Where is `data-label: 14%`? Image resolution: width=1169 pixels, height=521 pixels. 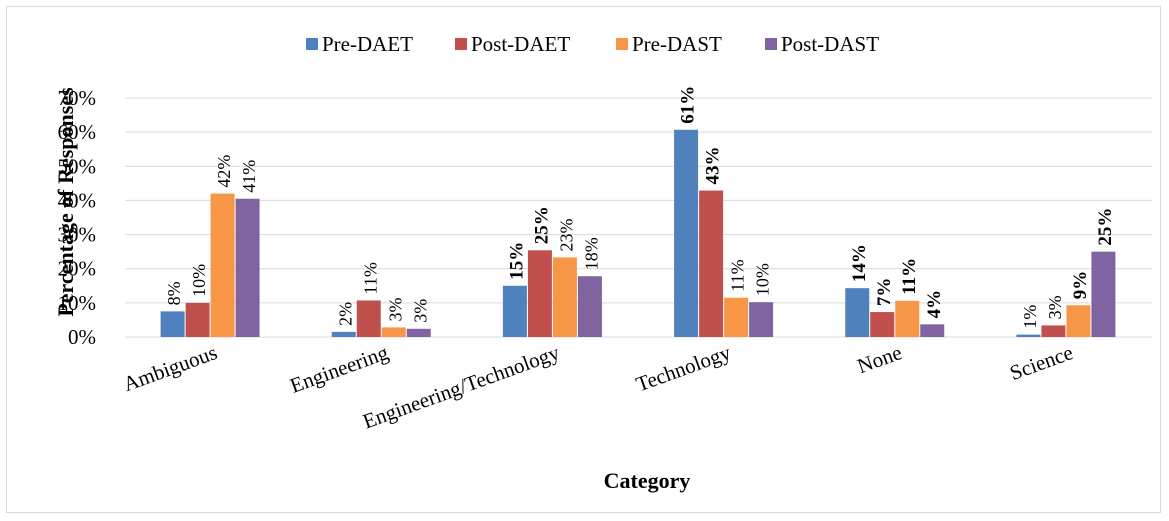 data-label: 14% is located at coordinates (859, 263).